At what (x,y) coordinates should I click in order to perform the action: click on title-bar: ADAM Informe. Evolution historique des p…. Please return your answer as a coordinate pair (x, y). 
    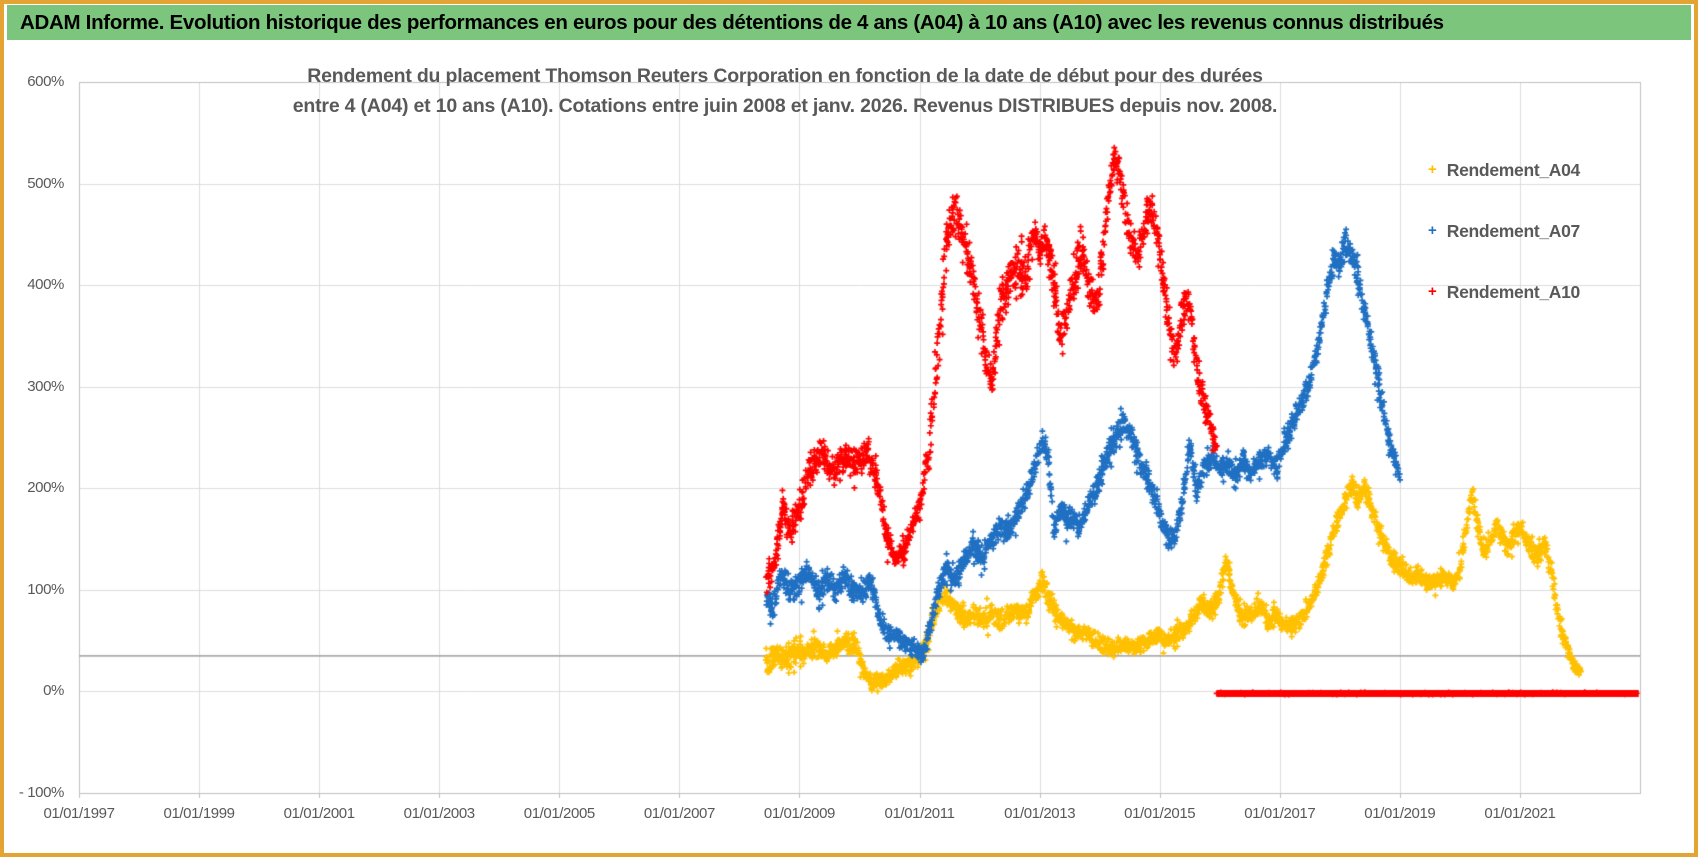
    Looking at the image, I should click on (849, 22).